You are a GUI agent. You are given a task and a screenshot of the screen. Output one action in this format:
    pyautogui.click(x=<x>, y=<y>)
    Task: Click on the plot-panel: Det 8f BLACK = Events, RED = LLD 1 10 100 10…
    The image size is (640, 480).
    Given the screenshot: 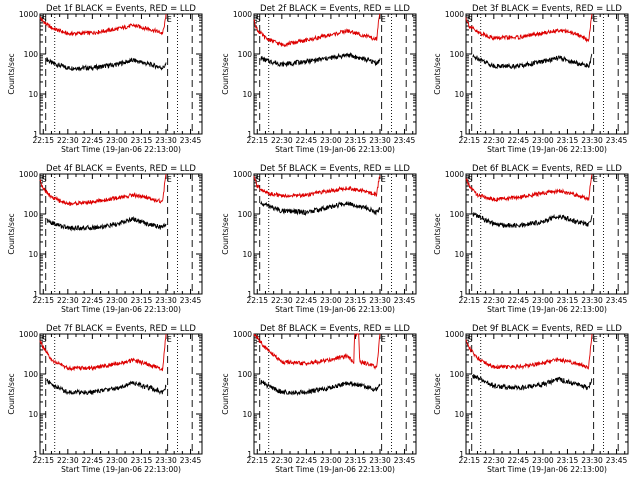 What is the action you would take?
    pyautogui.click(x=319, y=399)
    